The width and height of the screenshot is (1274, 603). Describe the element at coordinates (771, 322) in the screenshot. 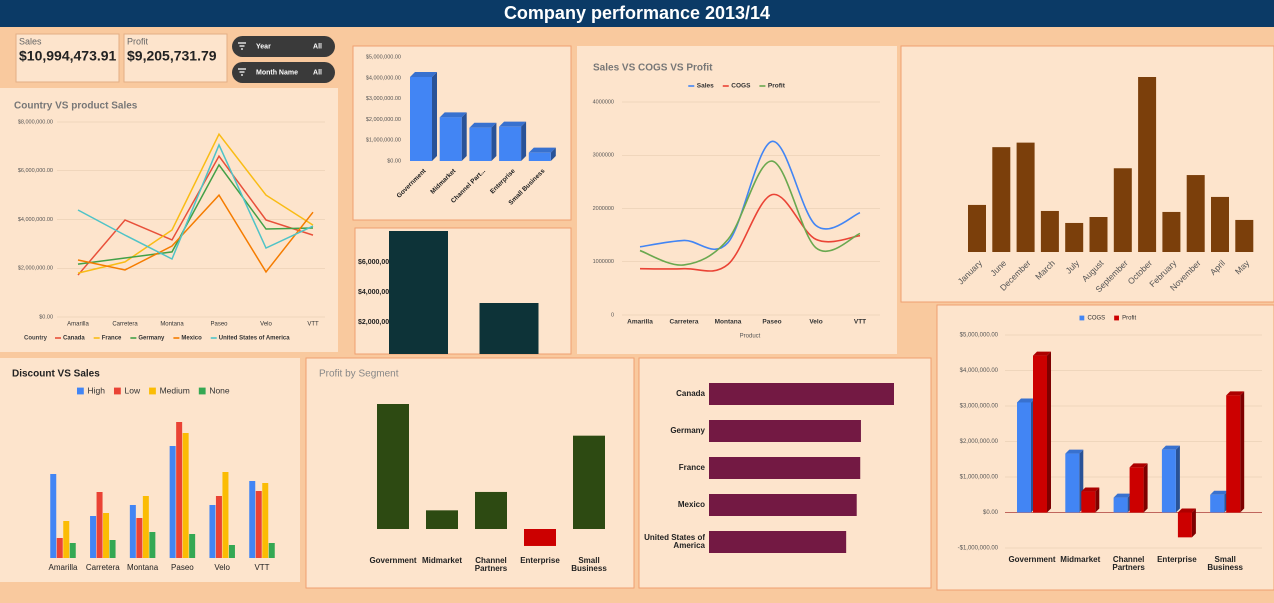

I see `x-tick-label: Paseo` at that location.